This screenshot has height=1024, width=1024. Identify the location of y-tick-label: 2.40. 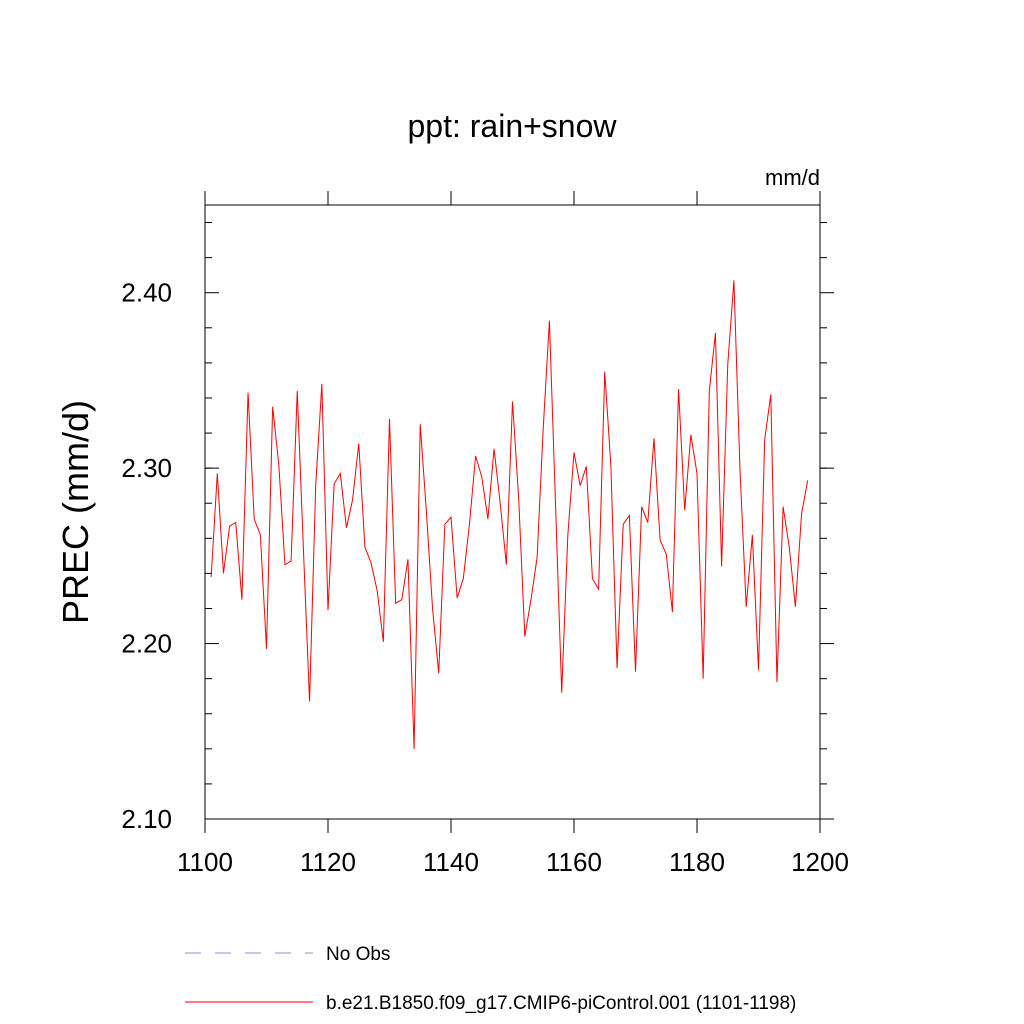
(146, 293).